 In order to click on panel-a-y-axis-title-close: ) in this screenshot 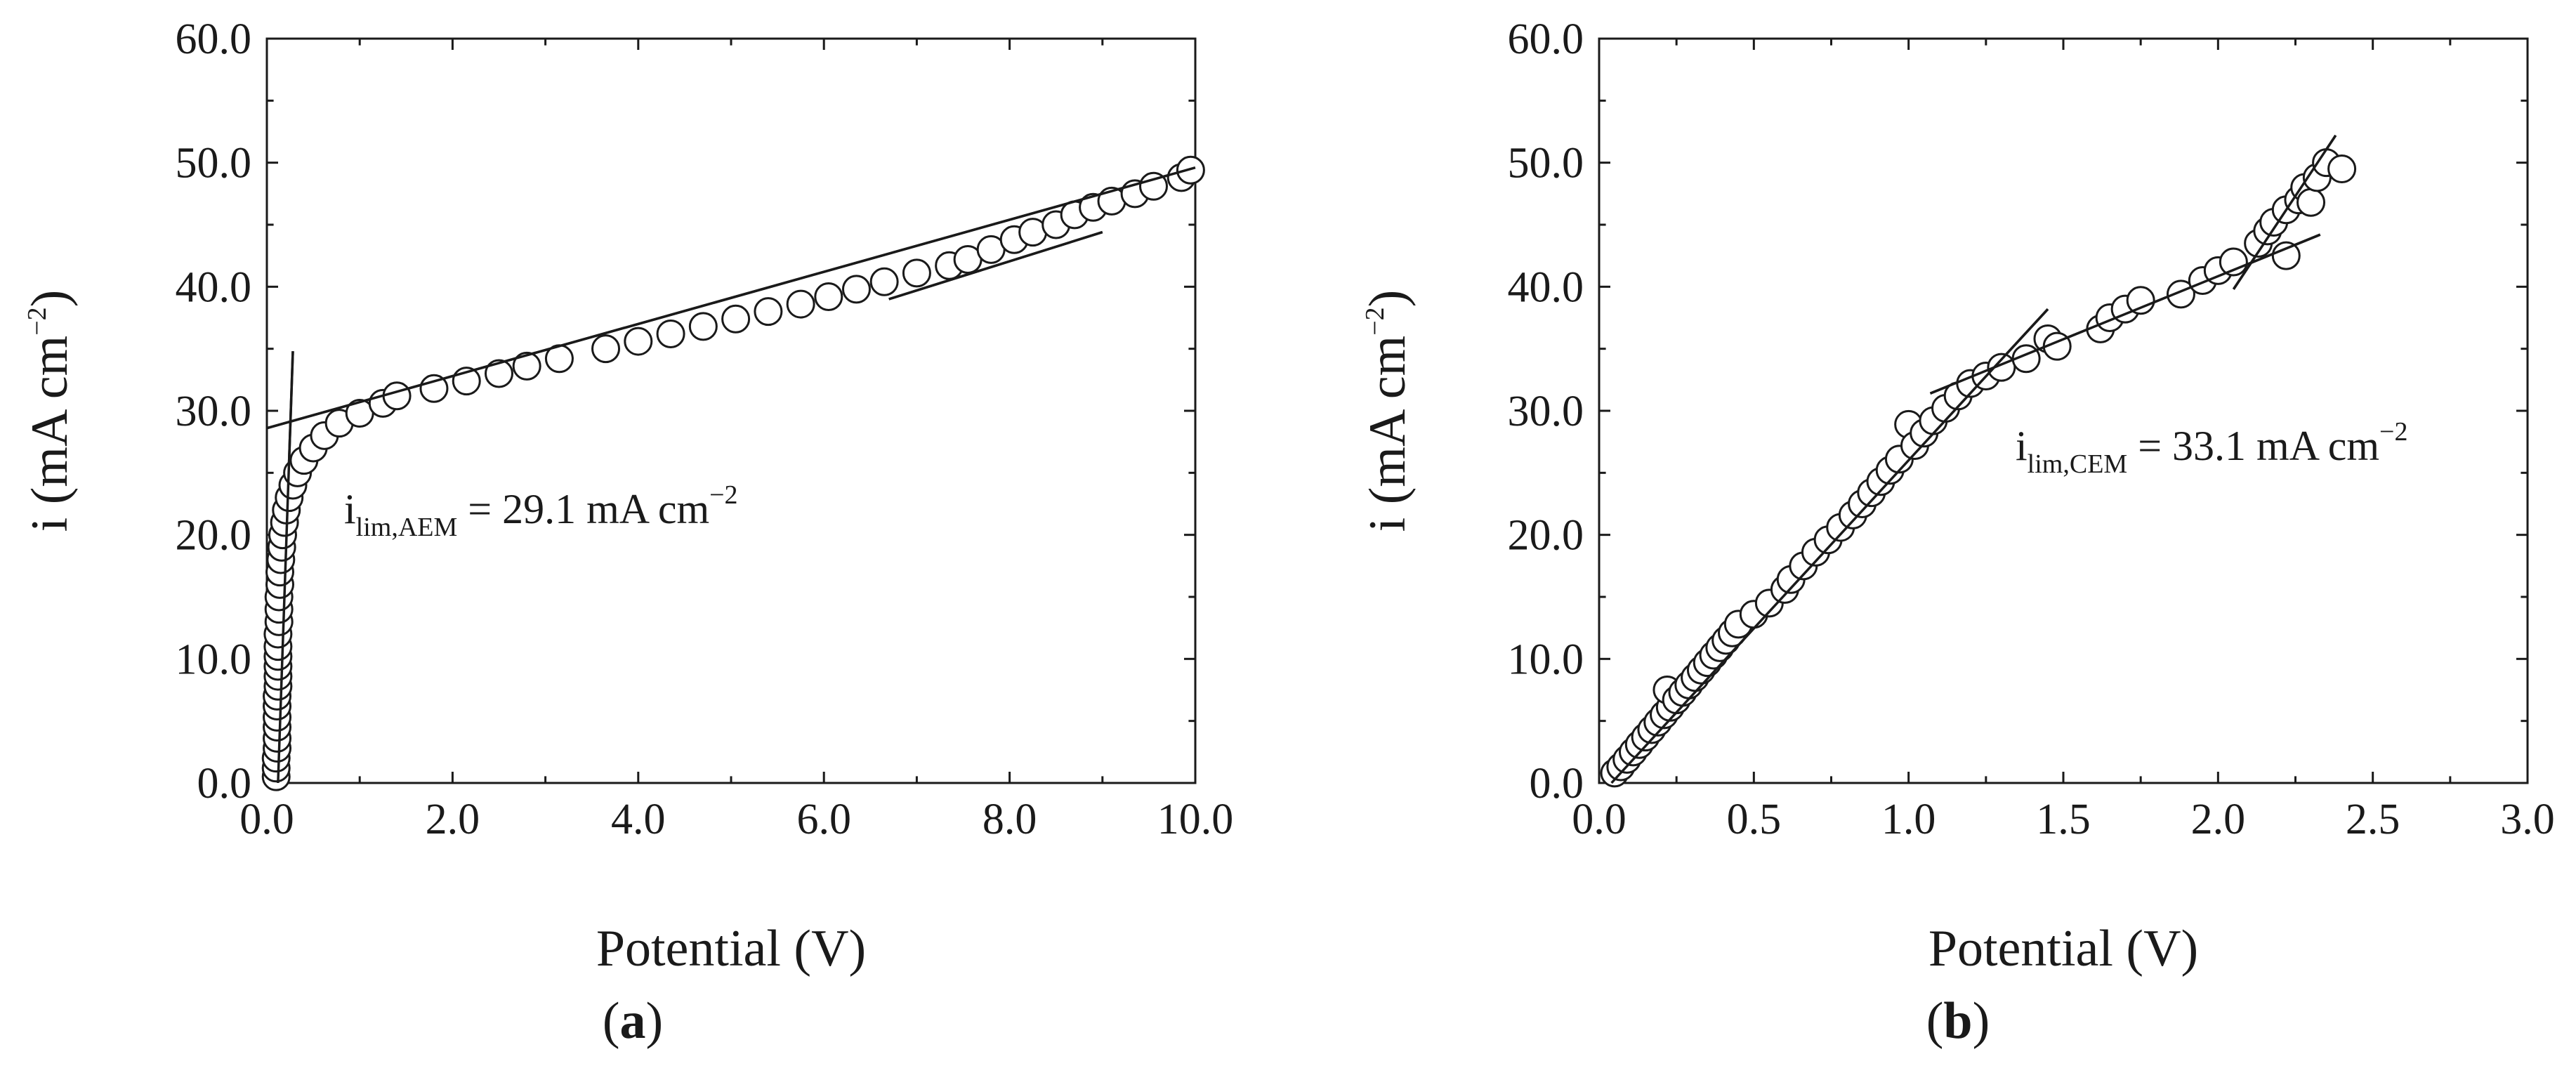, I will do `click(50, 299)`.